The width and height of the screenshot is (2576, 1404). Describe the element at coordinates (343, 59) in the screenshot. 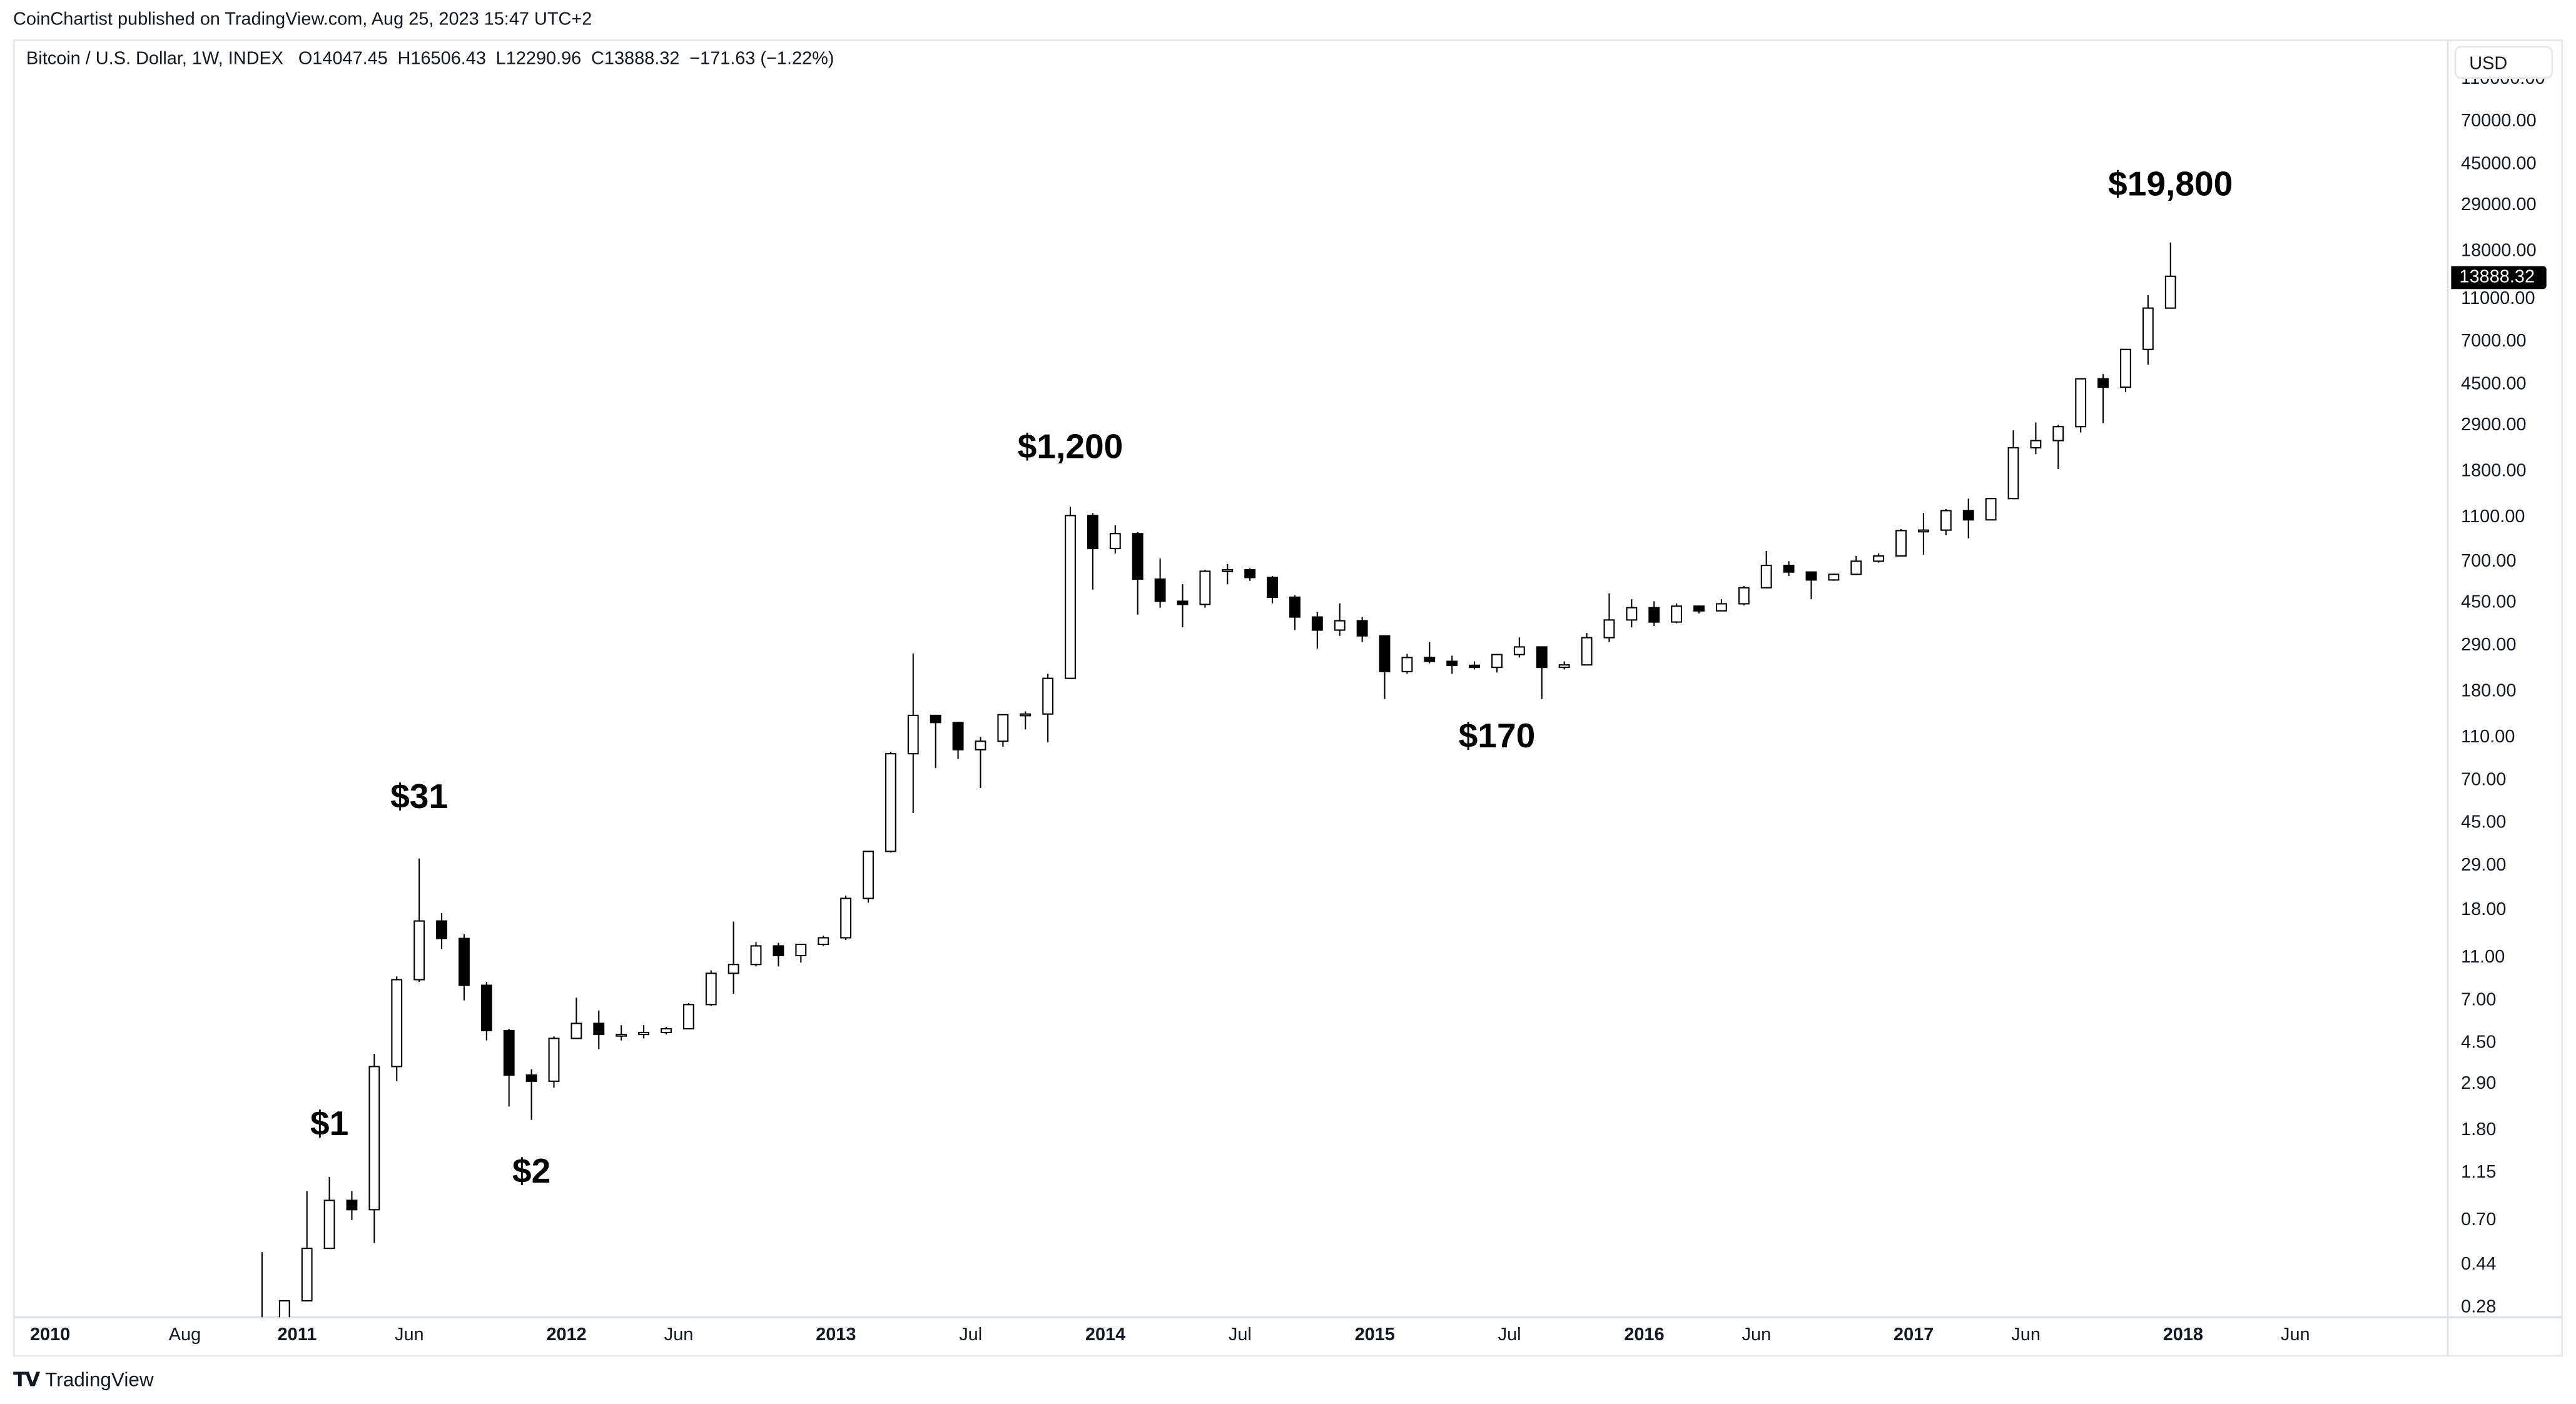

I see `ohlc-open: O14047.45` at that location.